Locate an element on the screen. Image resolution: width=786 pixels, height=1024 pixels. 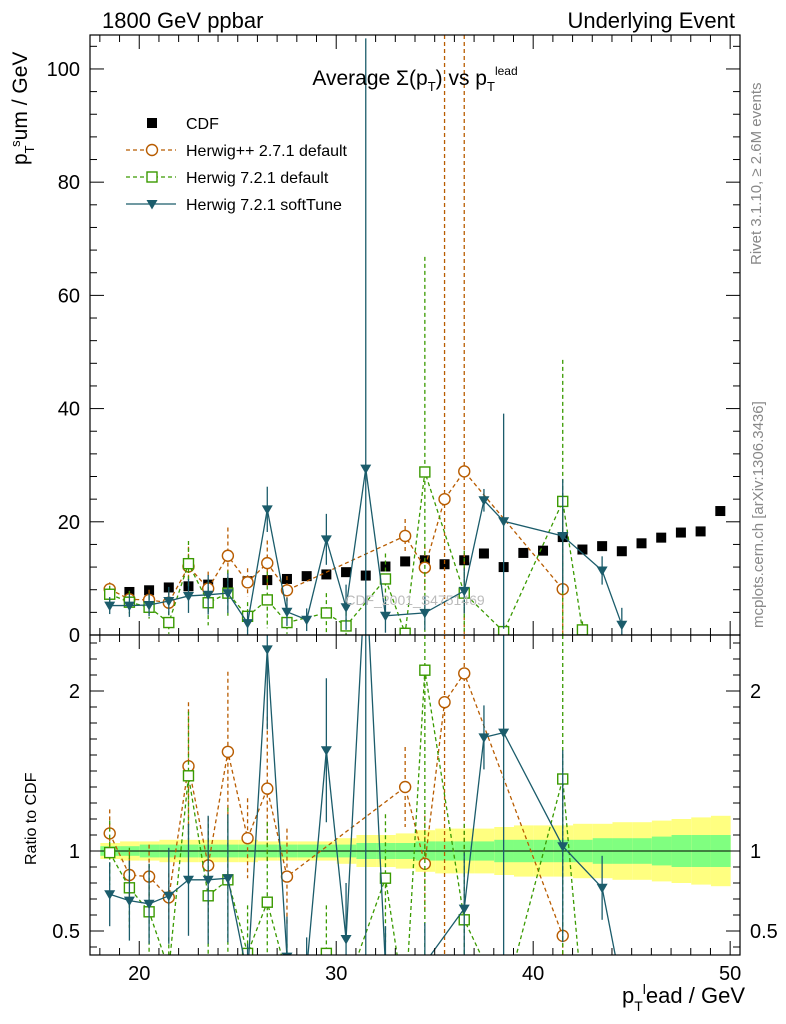
legend-label: Herwig++ 2.7.1 default is located at coordinates (267, 151).